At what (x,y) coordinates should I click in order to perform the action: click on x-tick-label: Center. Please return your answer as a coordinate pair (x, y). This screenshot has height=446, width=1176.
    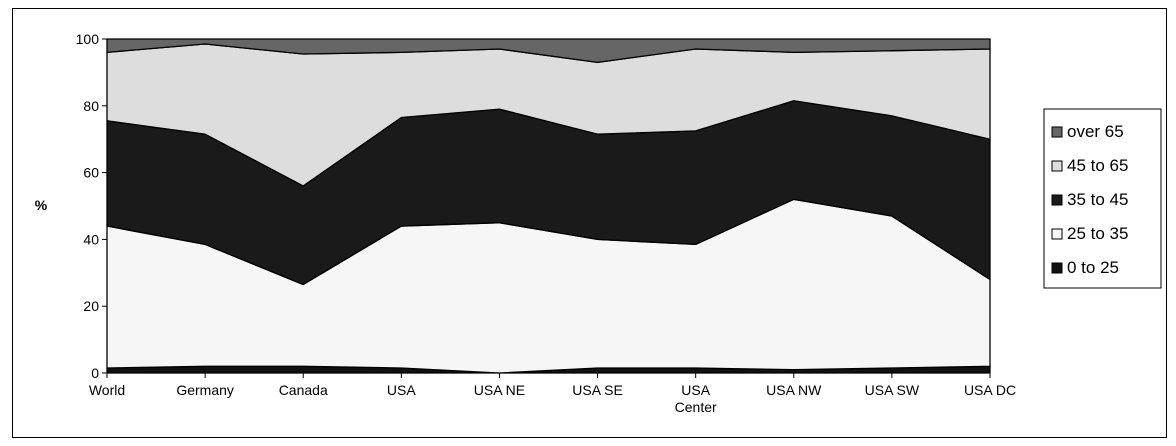
    Looking at the image, I should click on (696, 407).